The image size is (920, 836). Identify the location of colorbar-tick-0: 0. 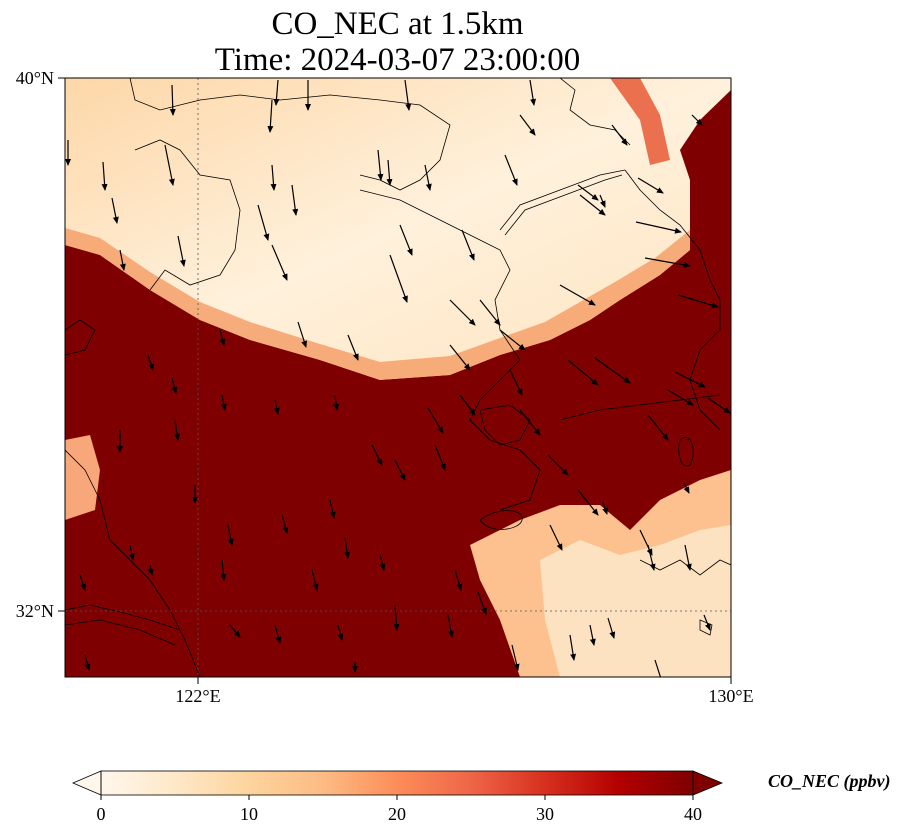
(101, 814).